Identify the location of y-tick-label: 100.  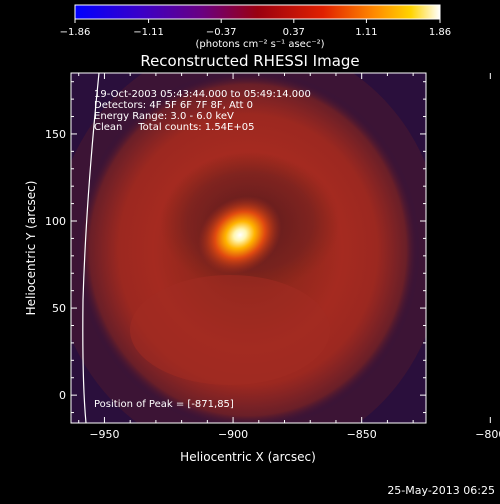
(55, 221).